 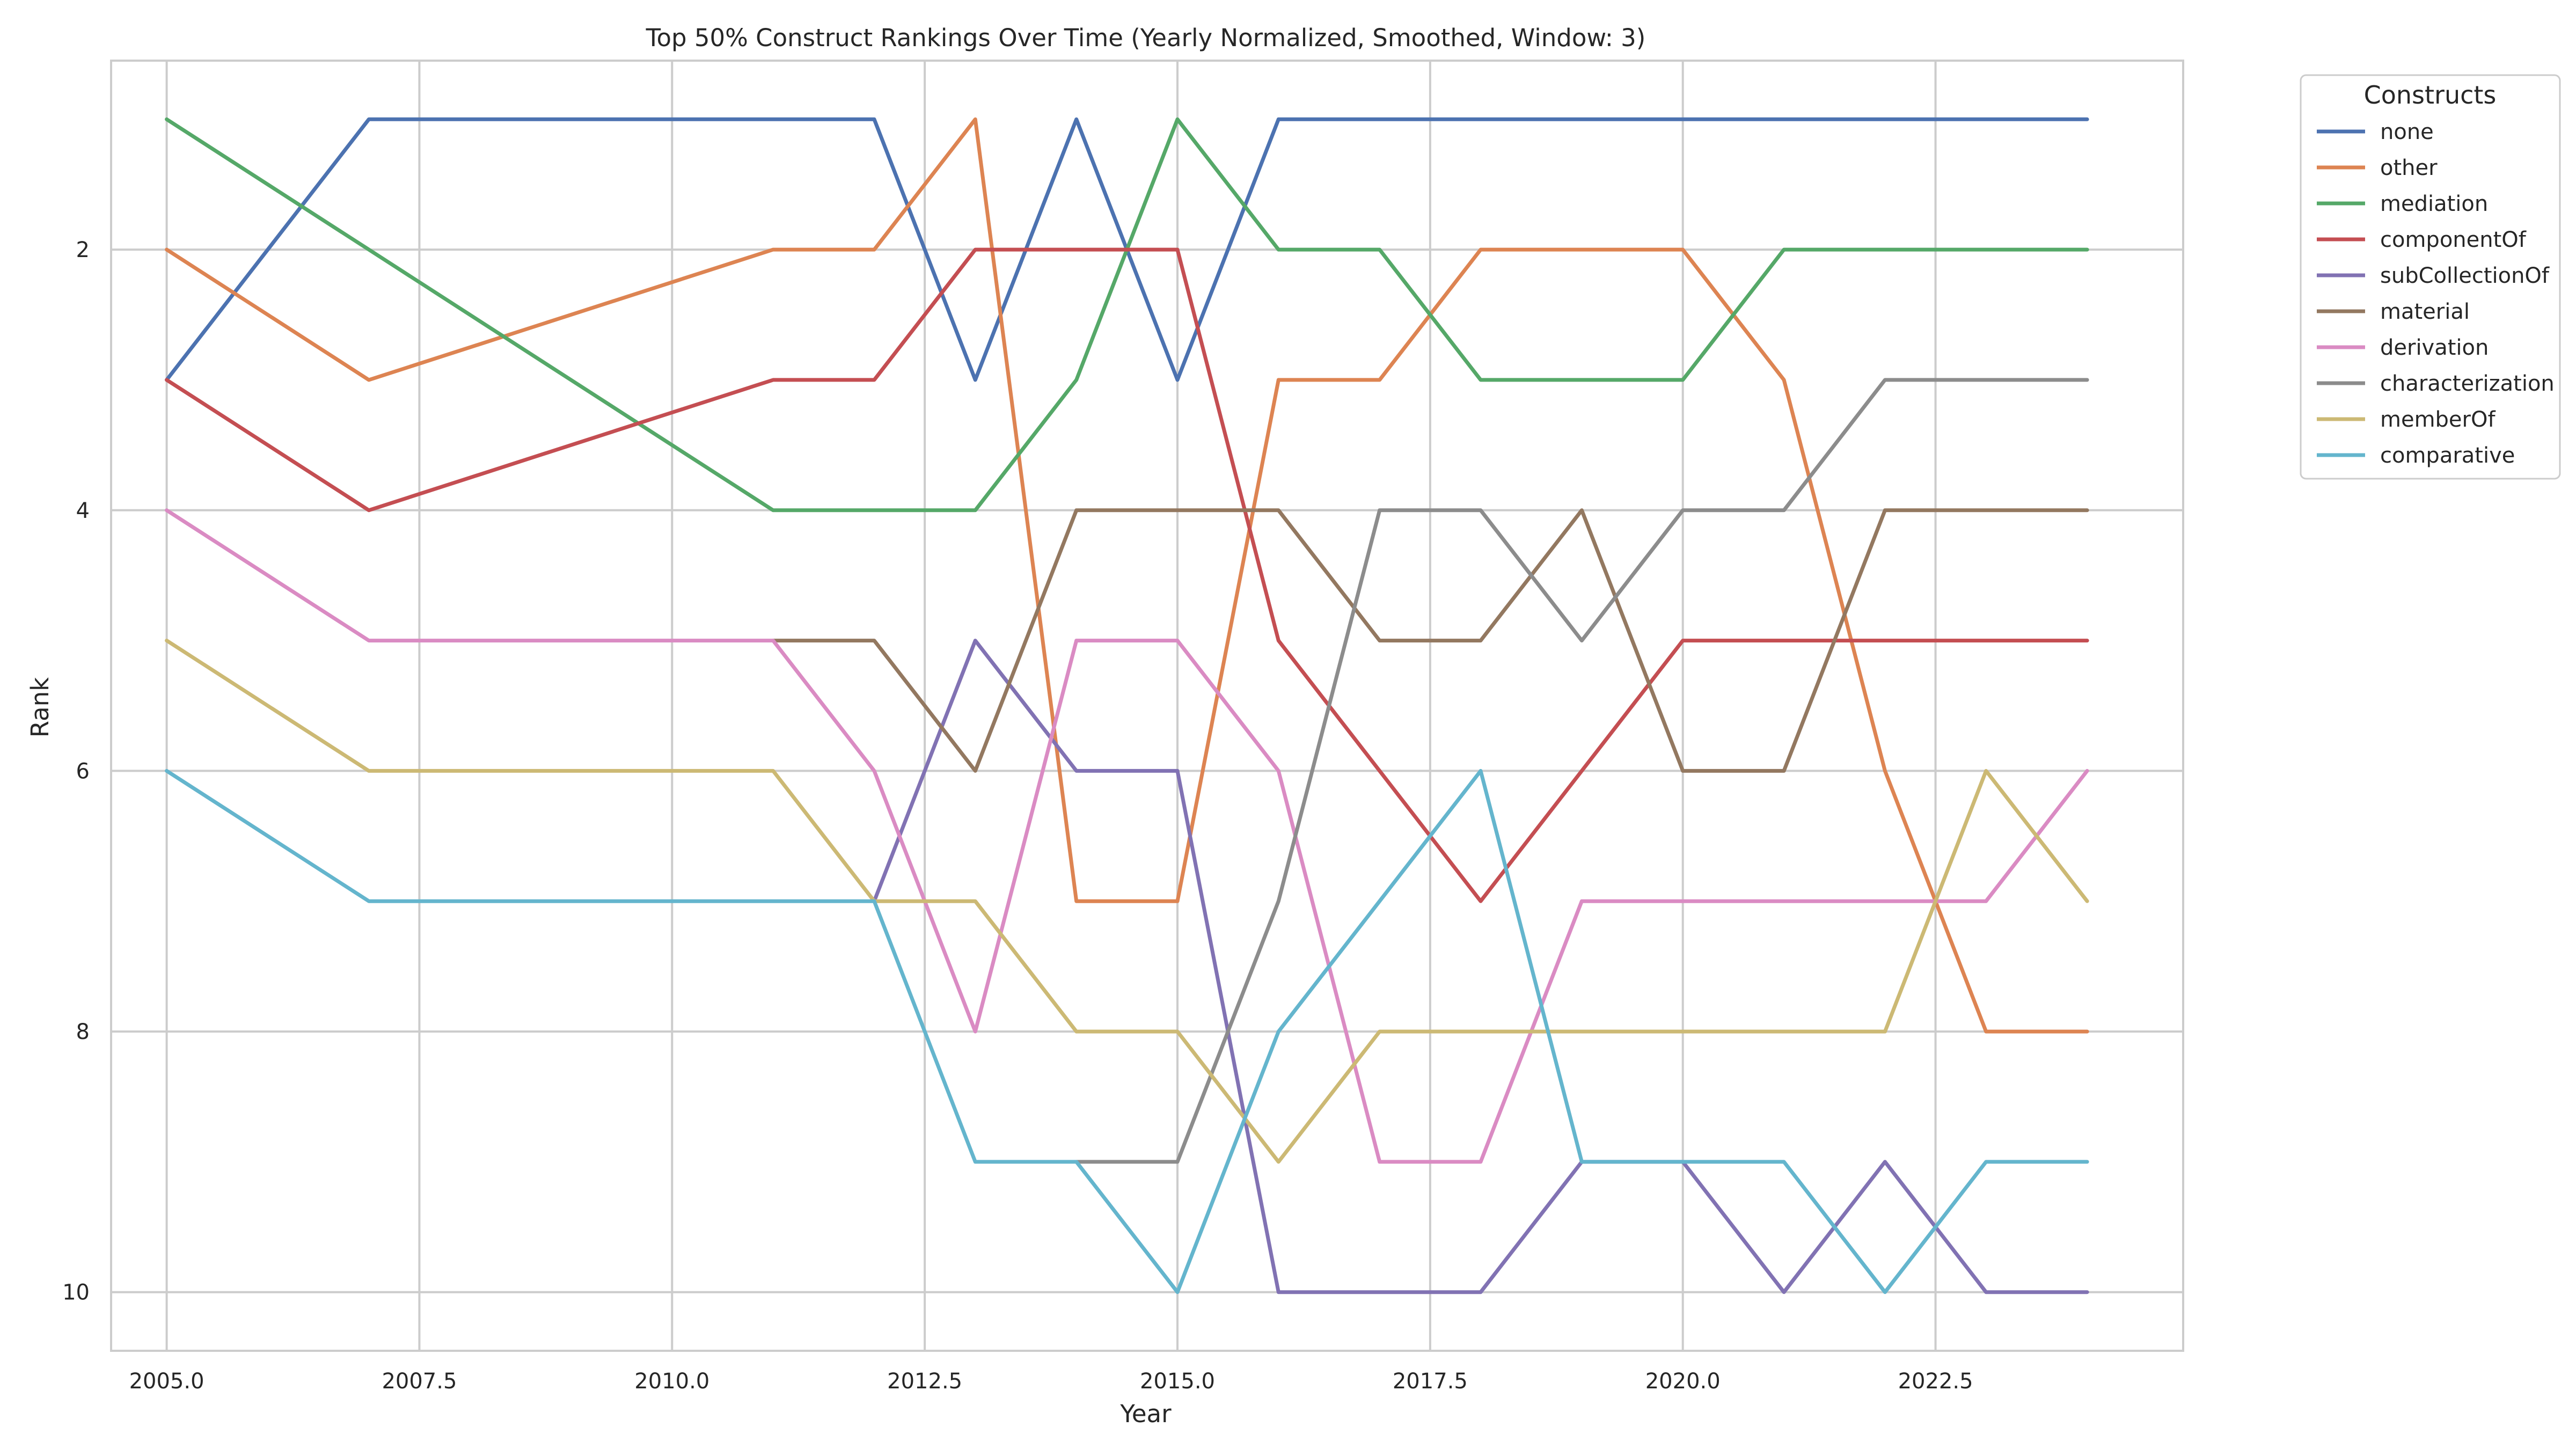 What do you see at coordinates (2447, 455) in the screenshot?
I see `legend-label: comparative` at bounding box center [2447, 455].